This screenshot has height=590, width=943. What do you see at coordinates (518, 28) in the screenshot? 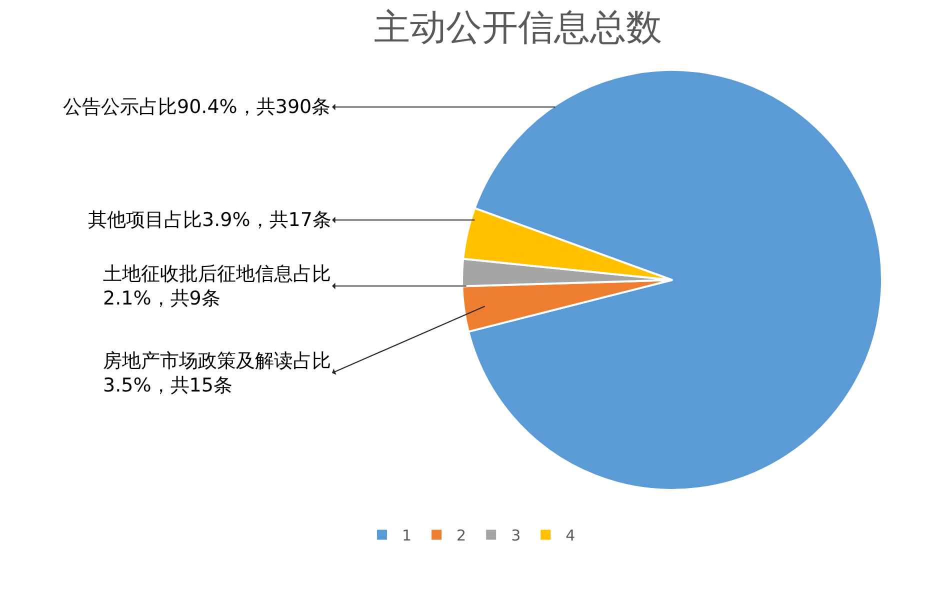
I see `chart-title: 主动公开信息总数` at bounding box center [518, 28].